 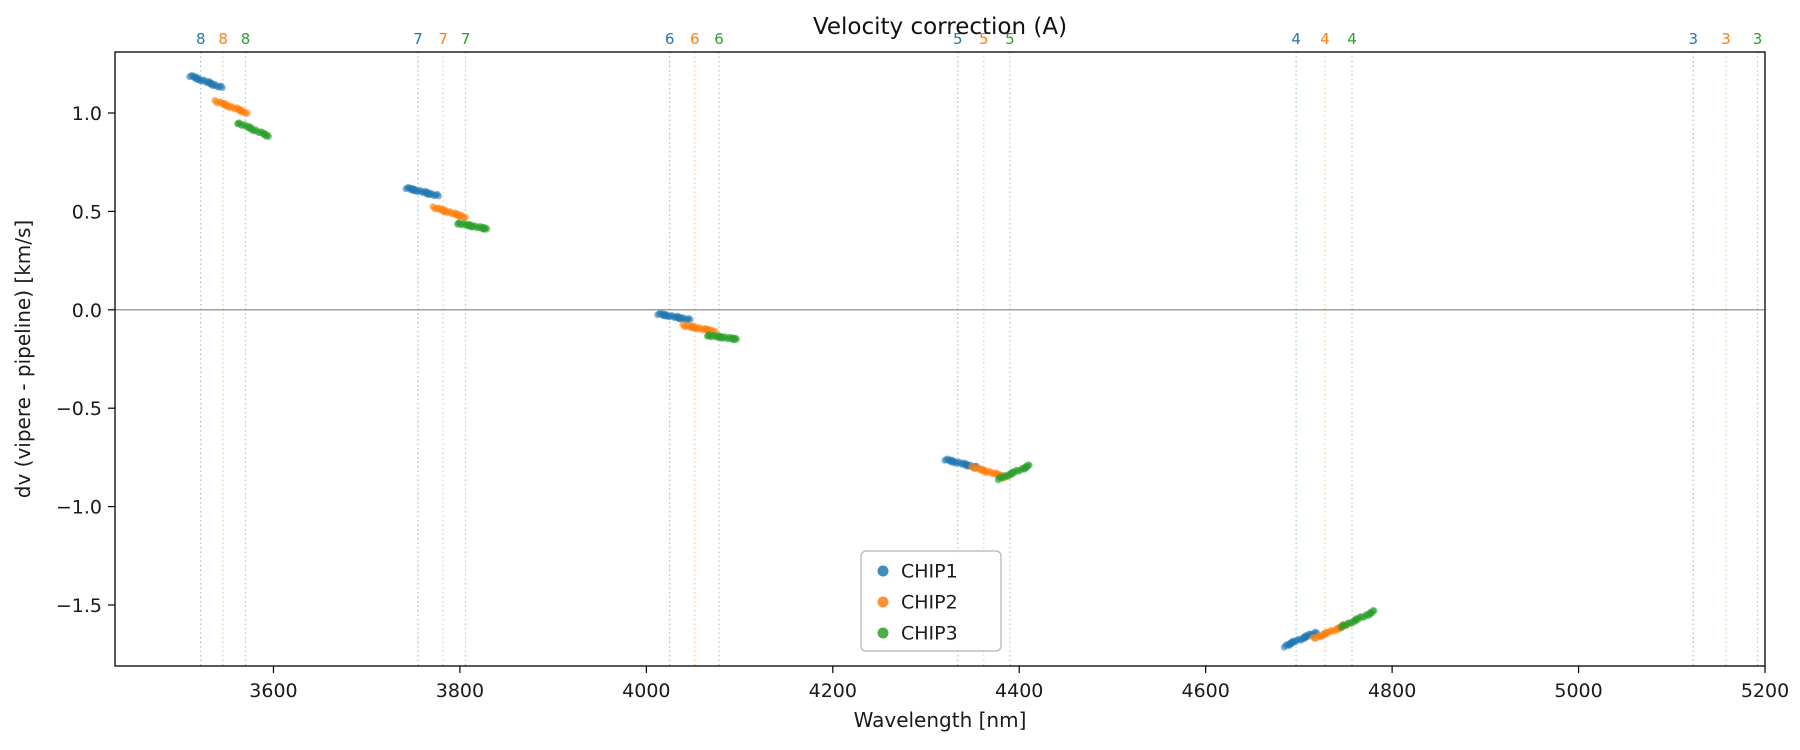 What do you see at coordinates (958, 39) in the screenshot?
I see `order-label-chip1: 5` at bounding box center [958, 39].